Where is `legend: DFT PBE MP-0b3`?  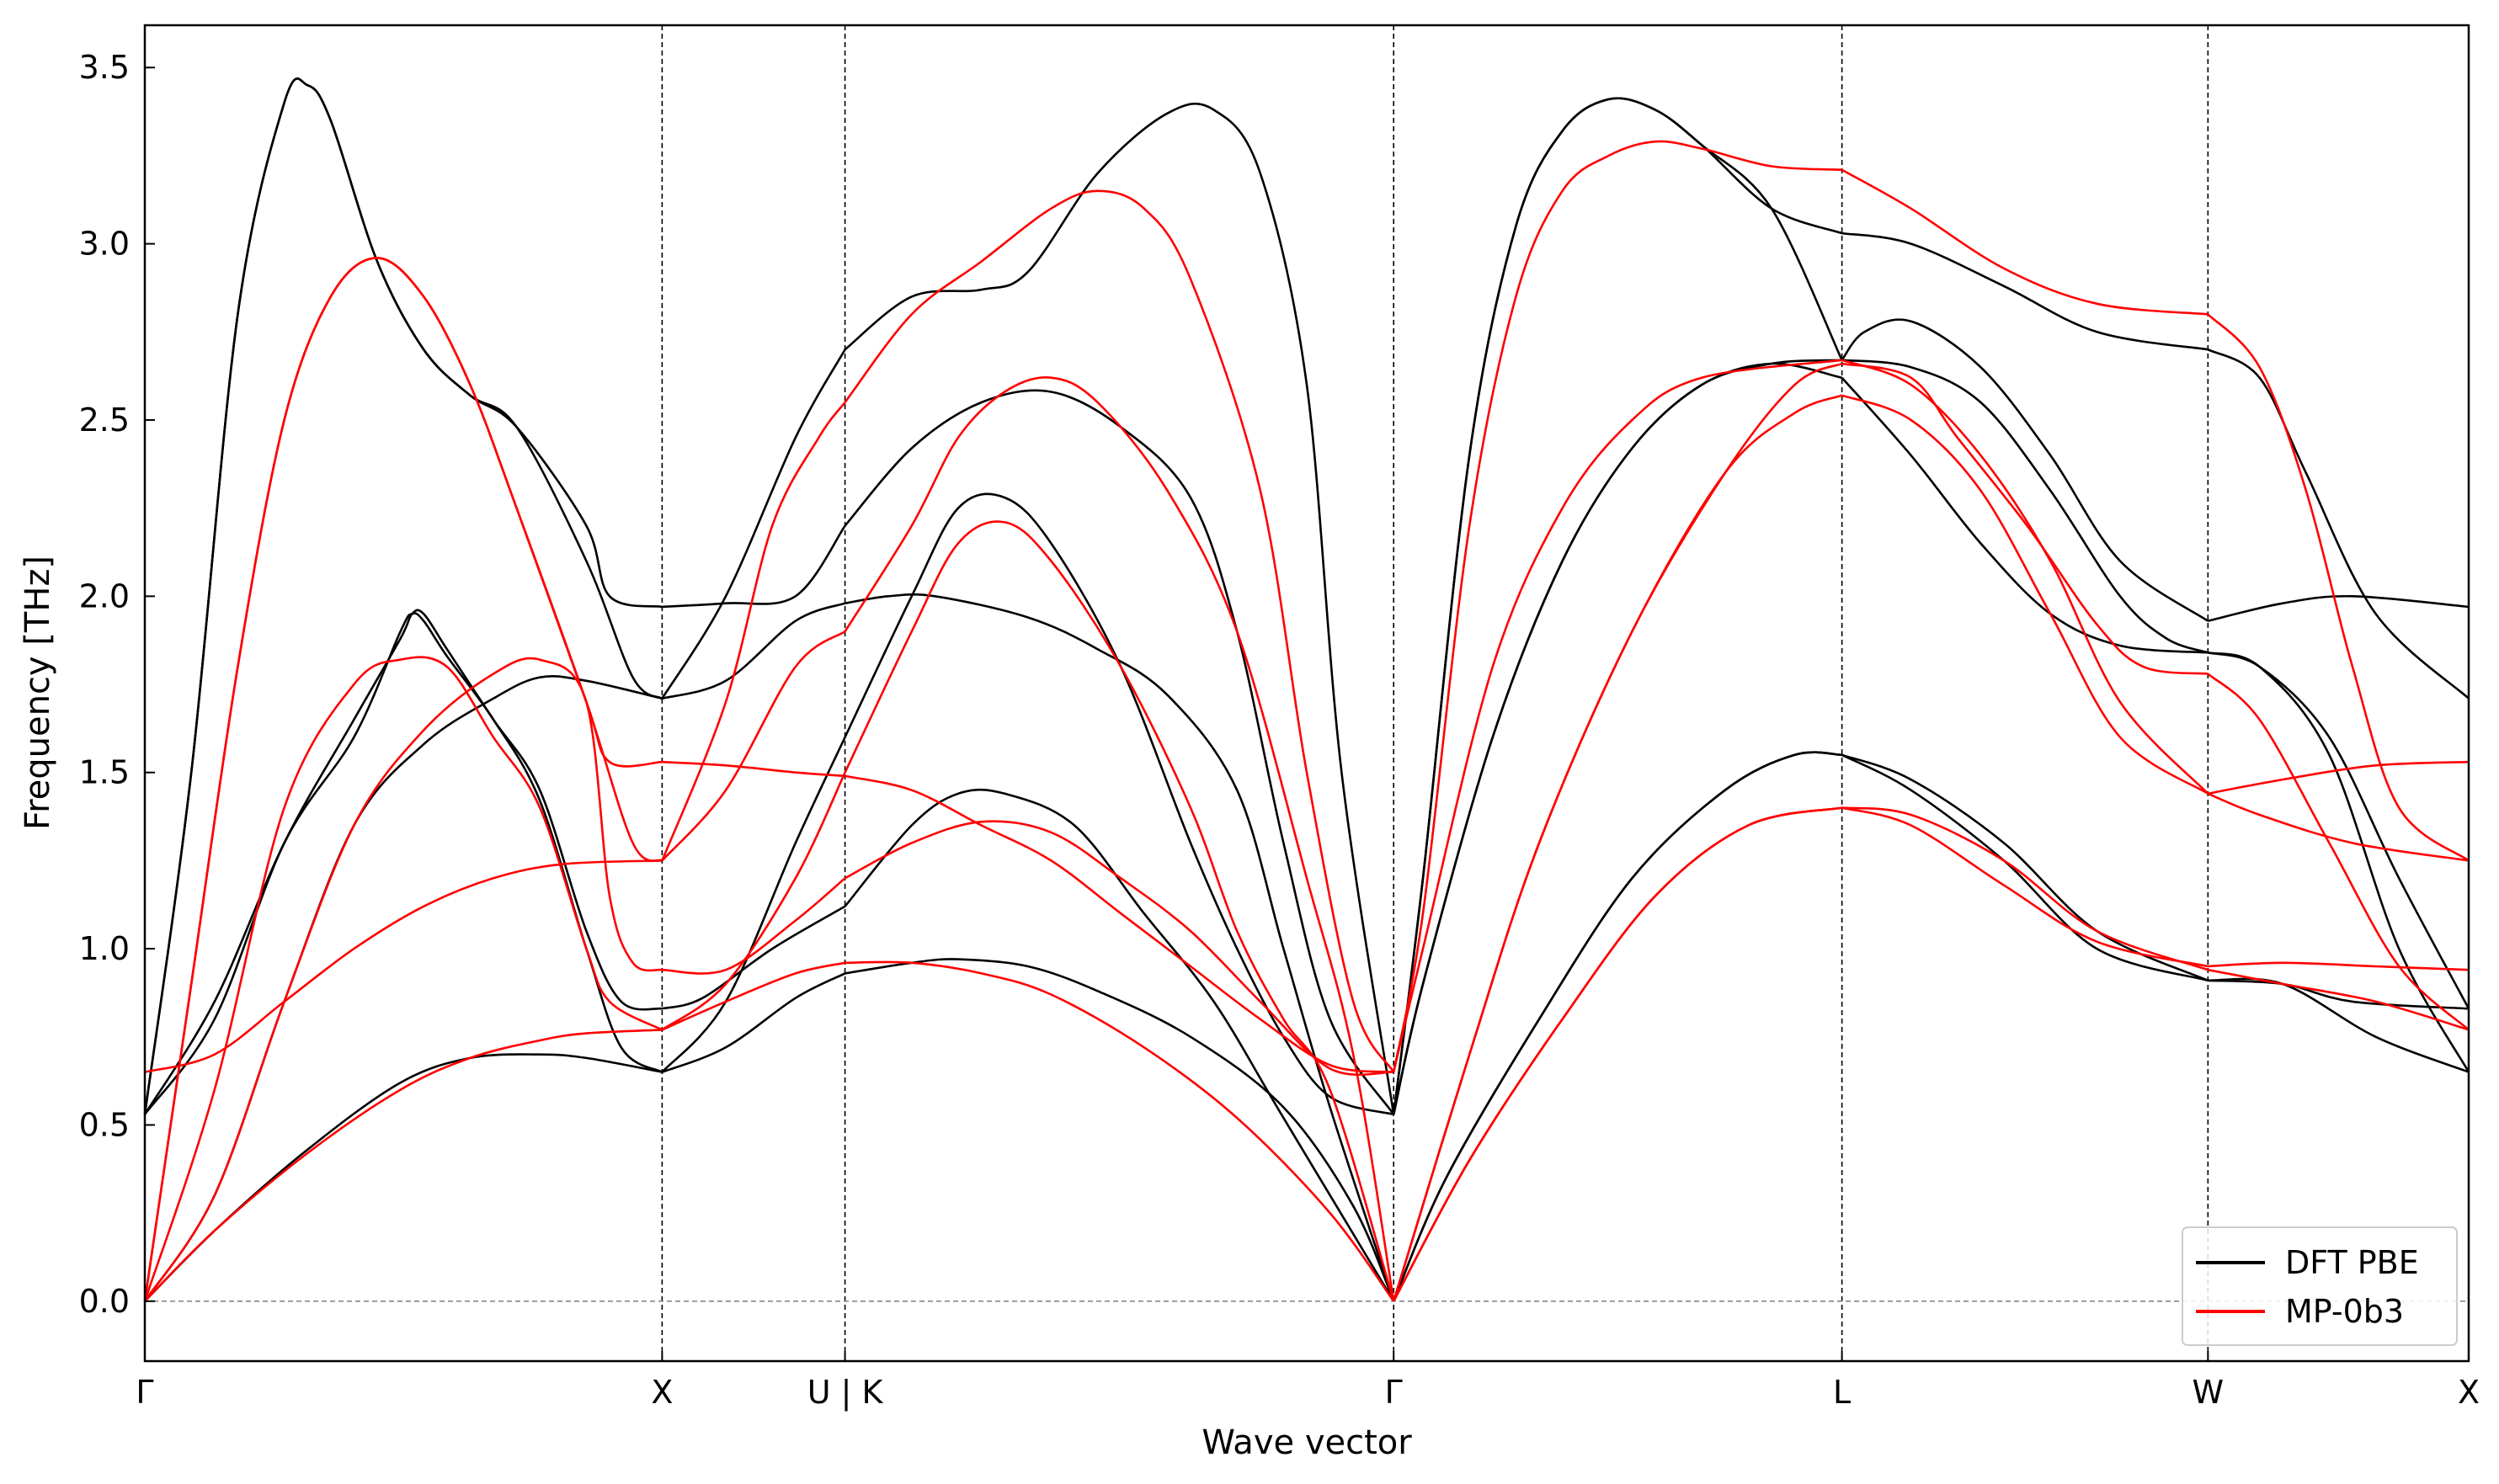
legend: DFT PBE MP-0b3 is located at coordinates (2320, 1286).